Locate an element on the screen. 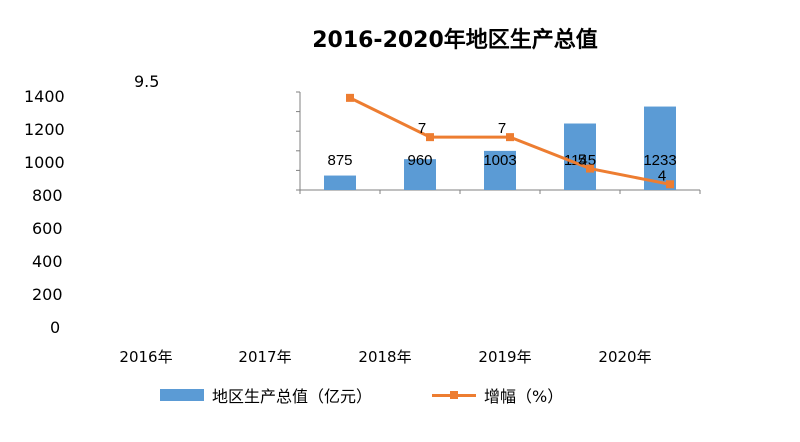  x-tick-label: 2020年 is located at coordinates (625, 357).